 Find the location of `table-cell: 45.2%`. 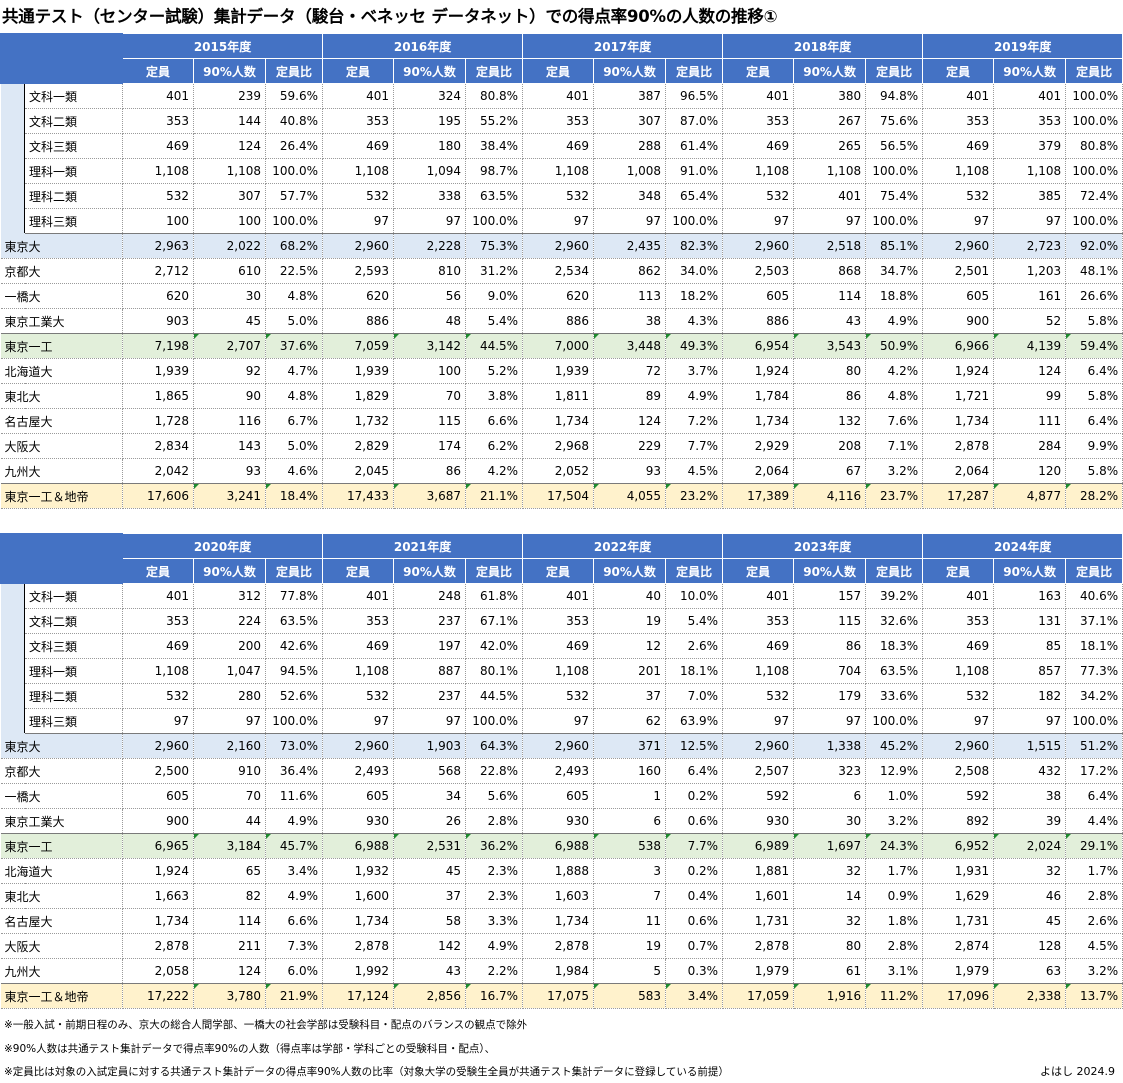

table-cell: 45.2% is located at coordinates (894, 746).